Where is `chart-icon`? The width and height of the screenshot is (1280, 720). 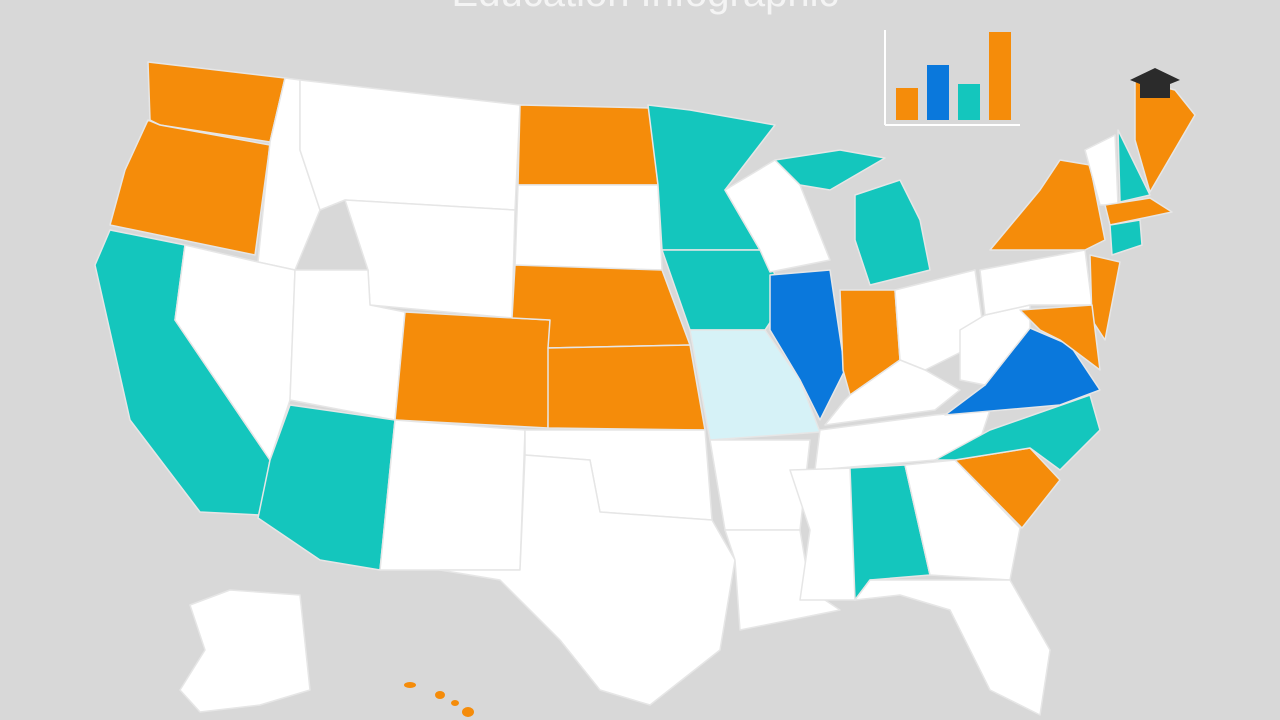 chart-icon is located at coordinates (952, 78).